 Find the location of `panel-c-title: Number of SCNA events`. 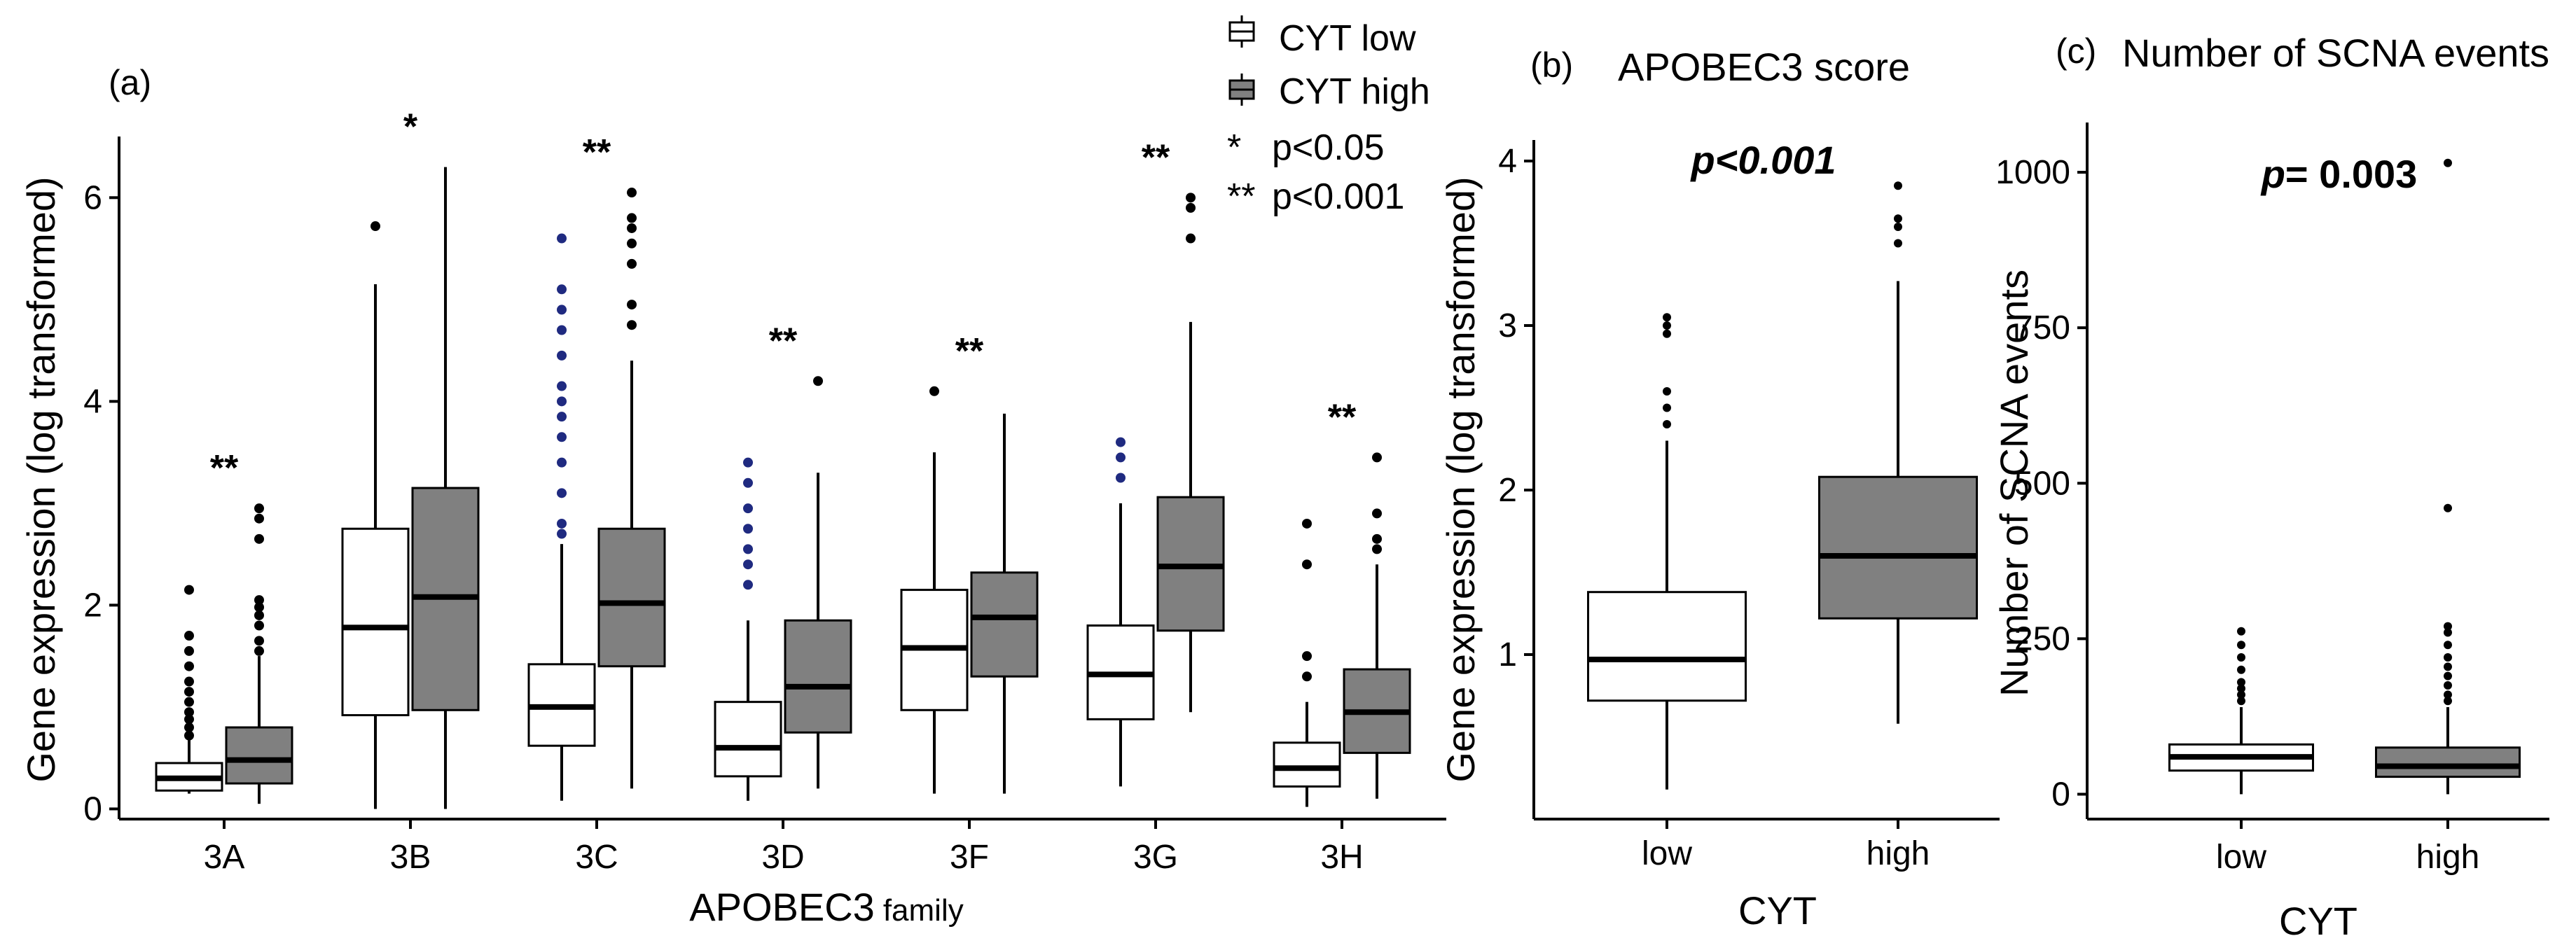

panel-c-title: Number of SCNA events is located at coordinates (2336, 53).